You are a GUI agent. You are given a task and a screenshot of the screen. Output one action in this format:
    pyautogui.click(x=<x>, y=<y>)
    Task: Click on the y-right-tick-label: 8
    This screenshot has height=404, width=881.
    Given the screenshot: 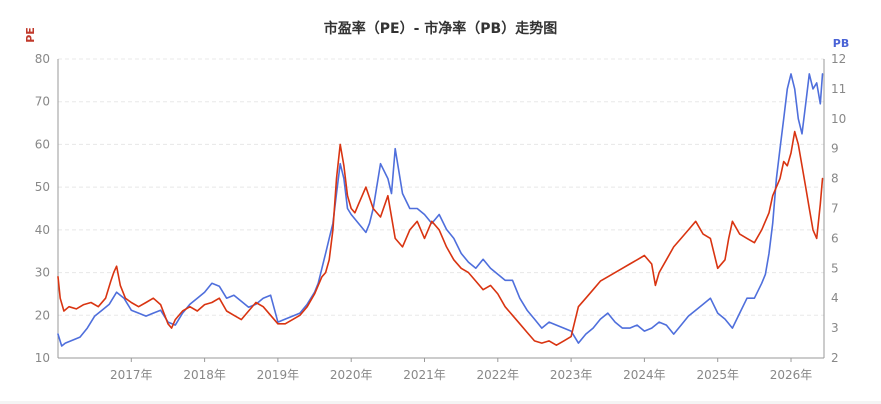 What is the action you would take?
    pyautogui.click(x=835, y=179)
    